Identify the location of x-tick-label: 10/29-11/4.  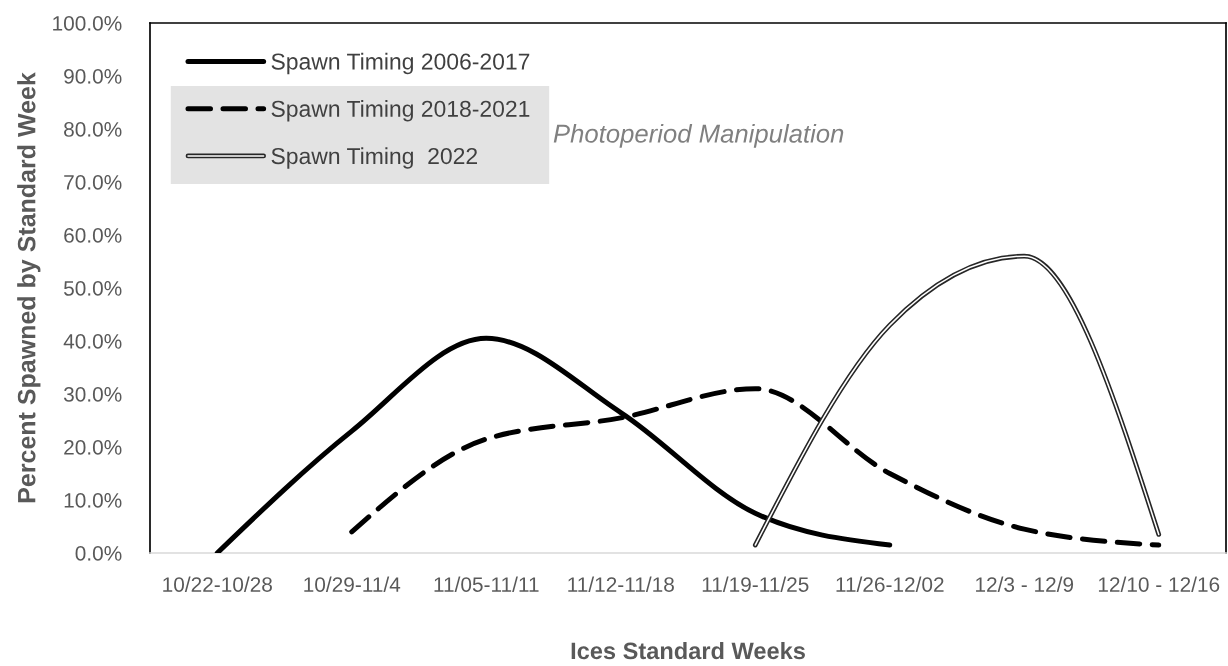
(352, 584).